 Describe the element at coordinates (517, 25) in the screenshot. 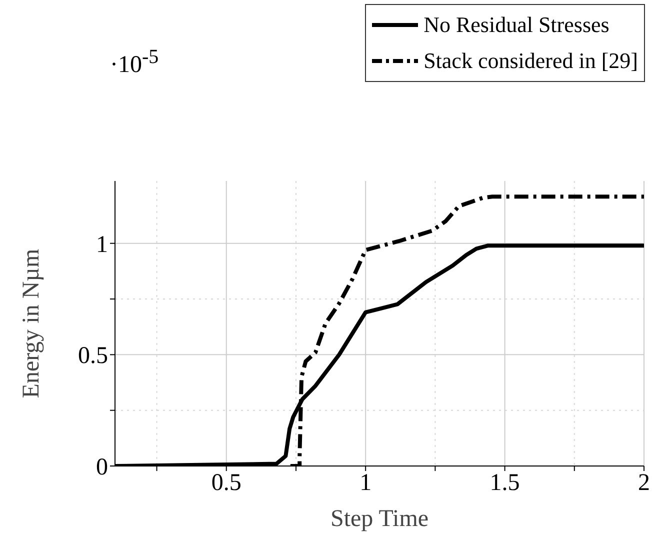

I see `legend-label: No Residual Stresses` at that location.